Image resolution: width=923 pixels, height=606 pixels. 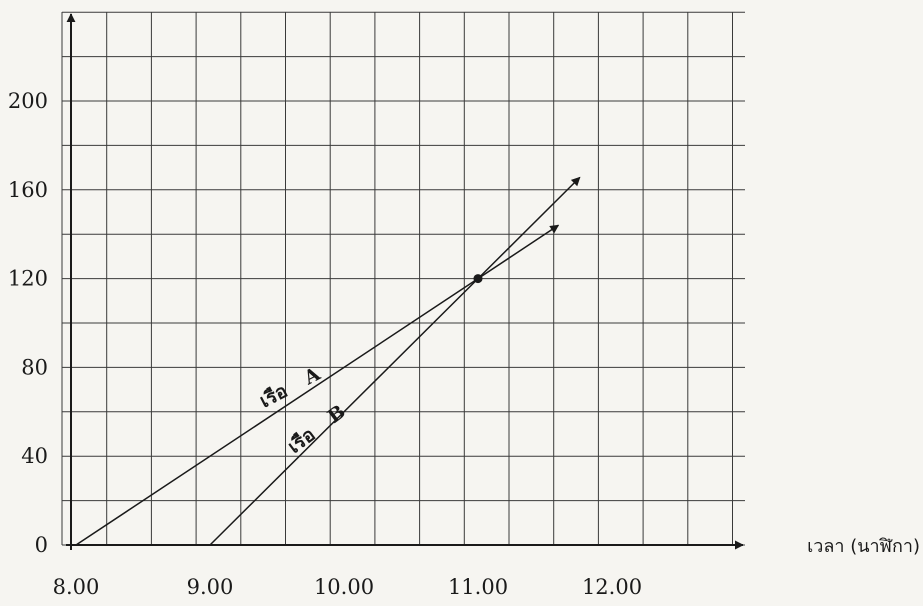 What do you see at coordinates (344, 587) in the screenshot?
I see `x-tick-label: 10.00` at bounding box center [344, 587].